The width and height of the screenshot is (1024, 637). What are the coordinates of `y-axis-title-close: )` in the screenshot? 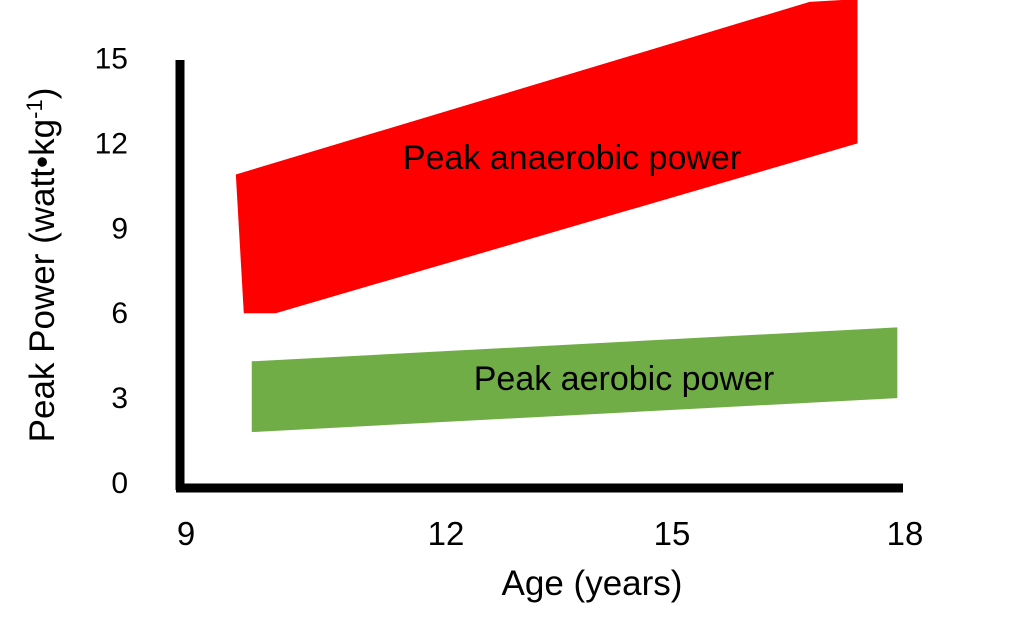 It's located at (42, 94).